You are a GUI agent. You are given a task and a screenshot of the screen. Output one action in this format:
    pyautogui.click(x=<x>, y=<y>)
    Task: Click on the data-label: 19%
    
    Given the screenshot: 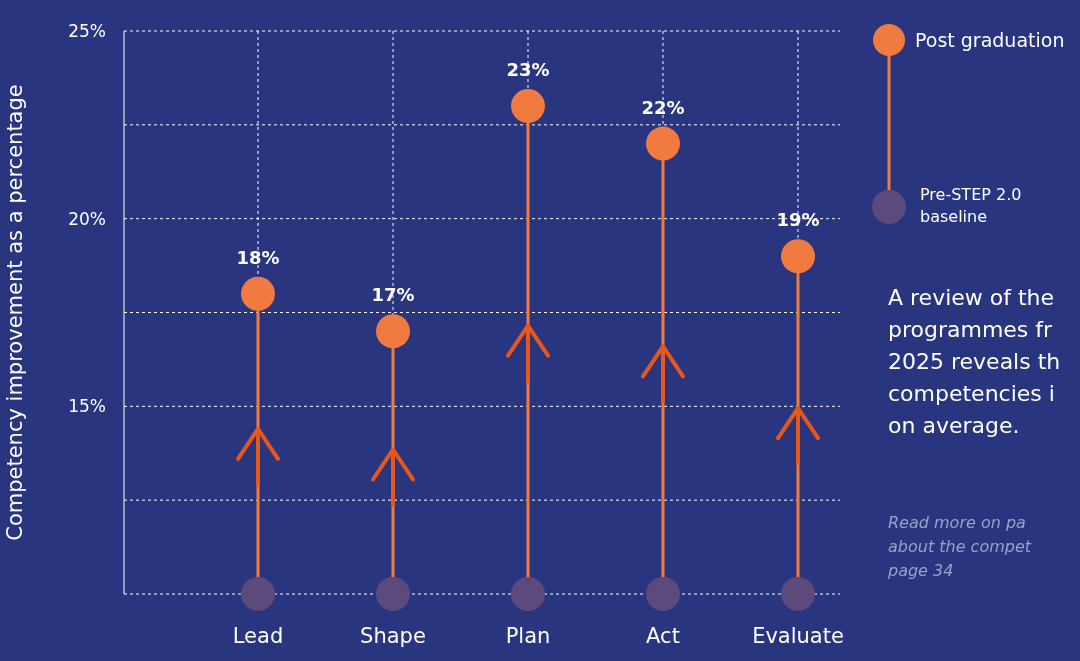 What is the action you would take?
    pyautogui.click(x=798, y=220)
    